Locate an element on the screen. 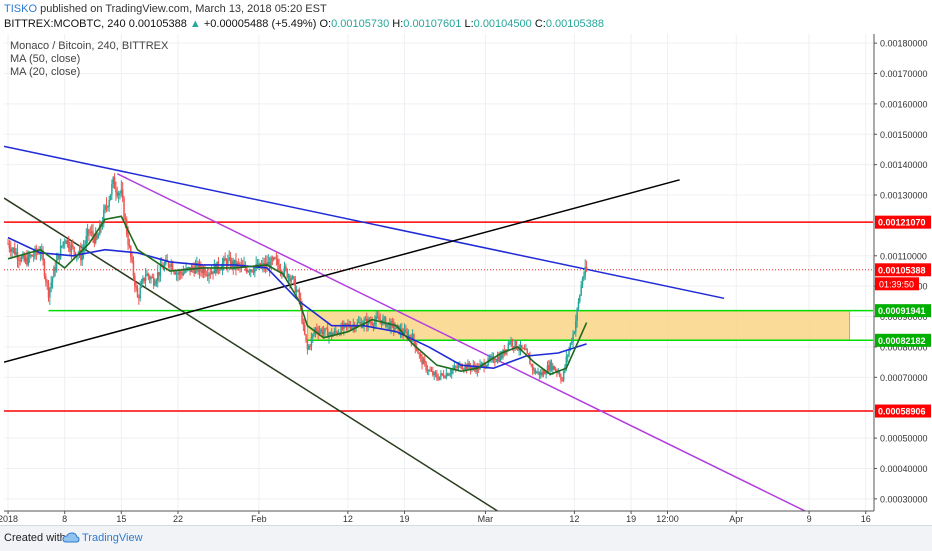 The width and height of the screenshot is (932, 551). countdown-box is located at coordinates (897, 284).